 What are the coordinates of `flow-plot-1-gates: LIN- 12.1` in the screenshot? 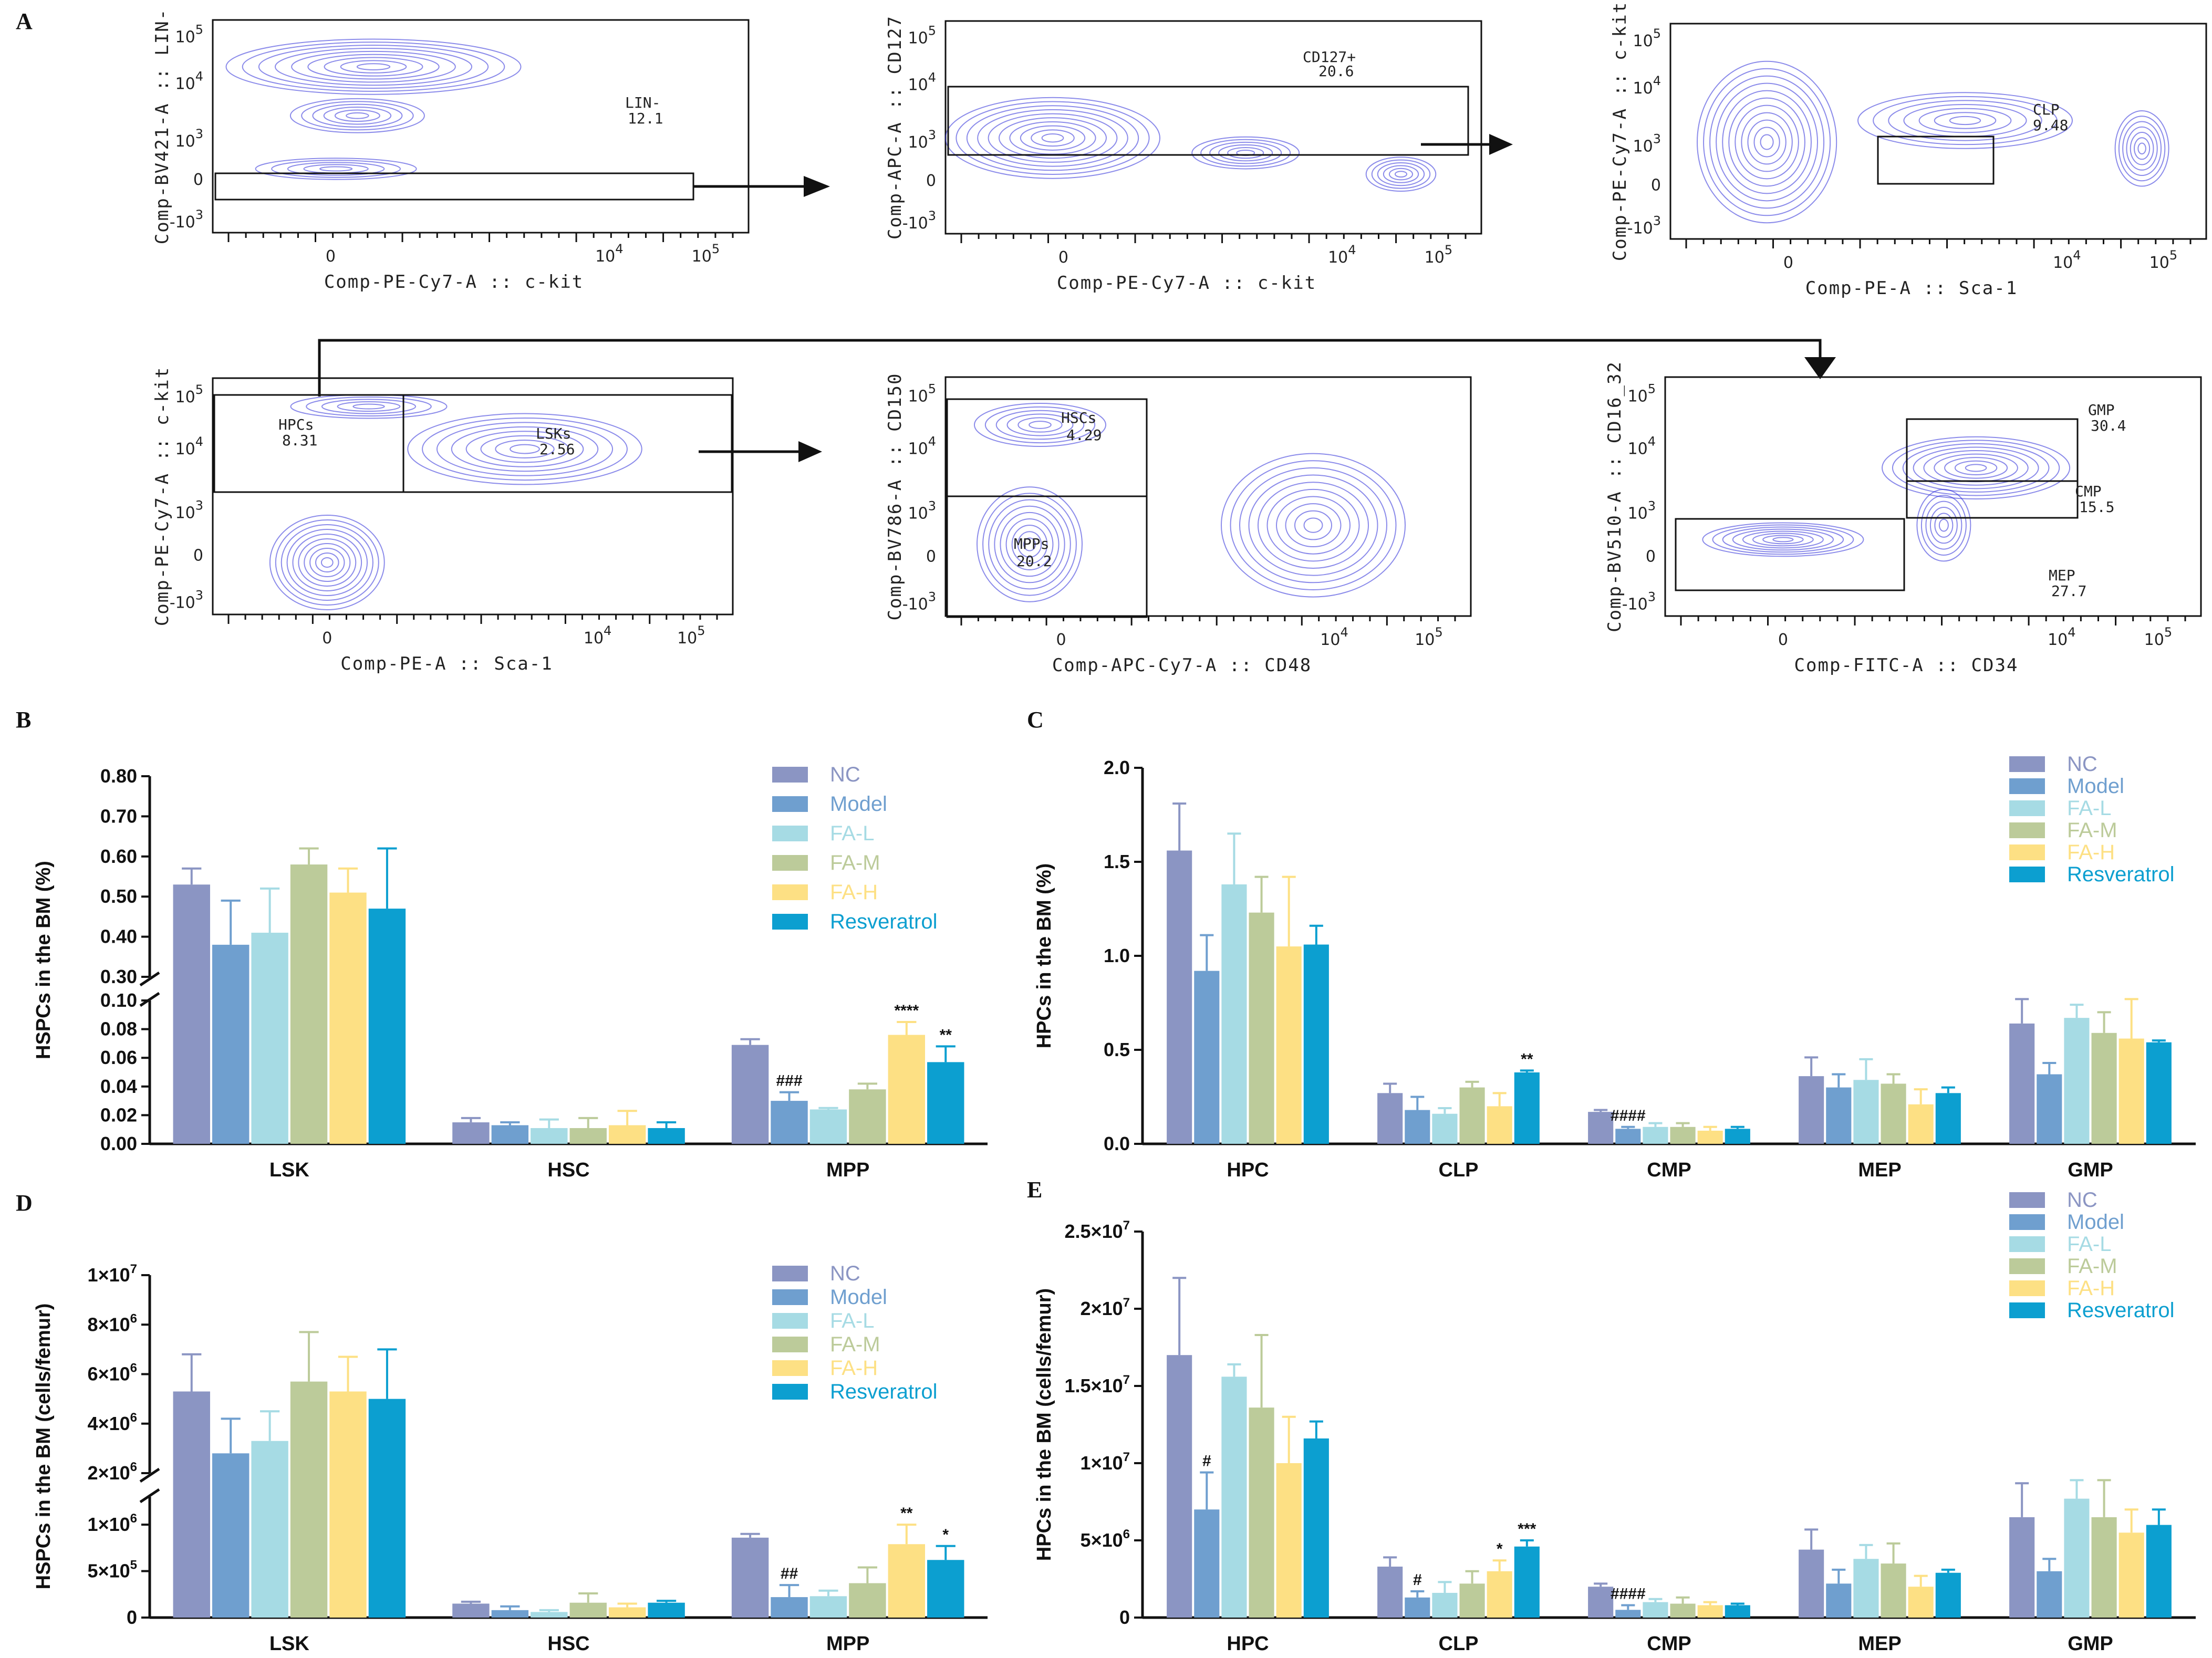 It's located at (454, 147).